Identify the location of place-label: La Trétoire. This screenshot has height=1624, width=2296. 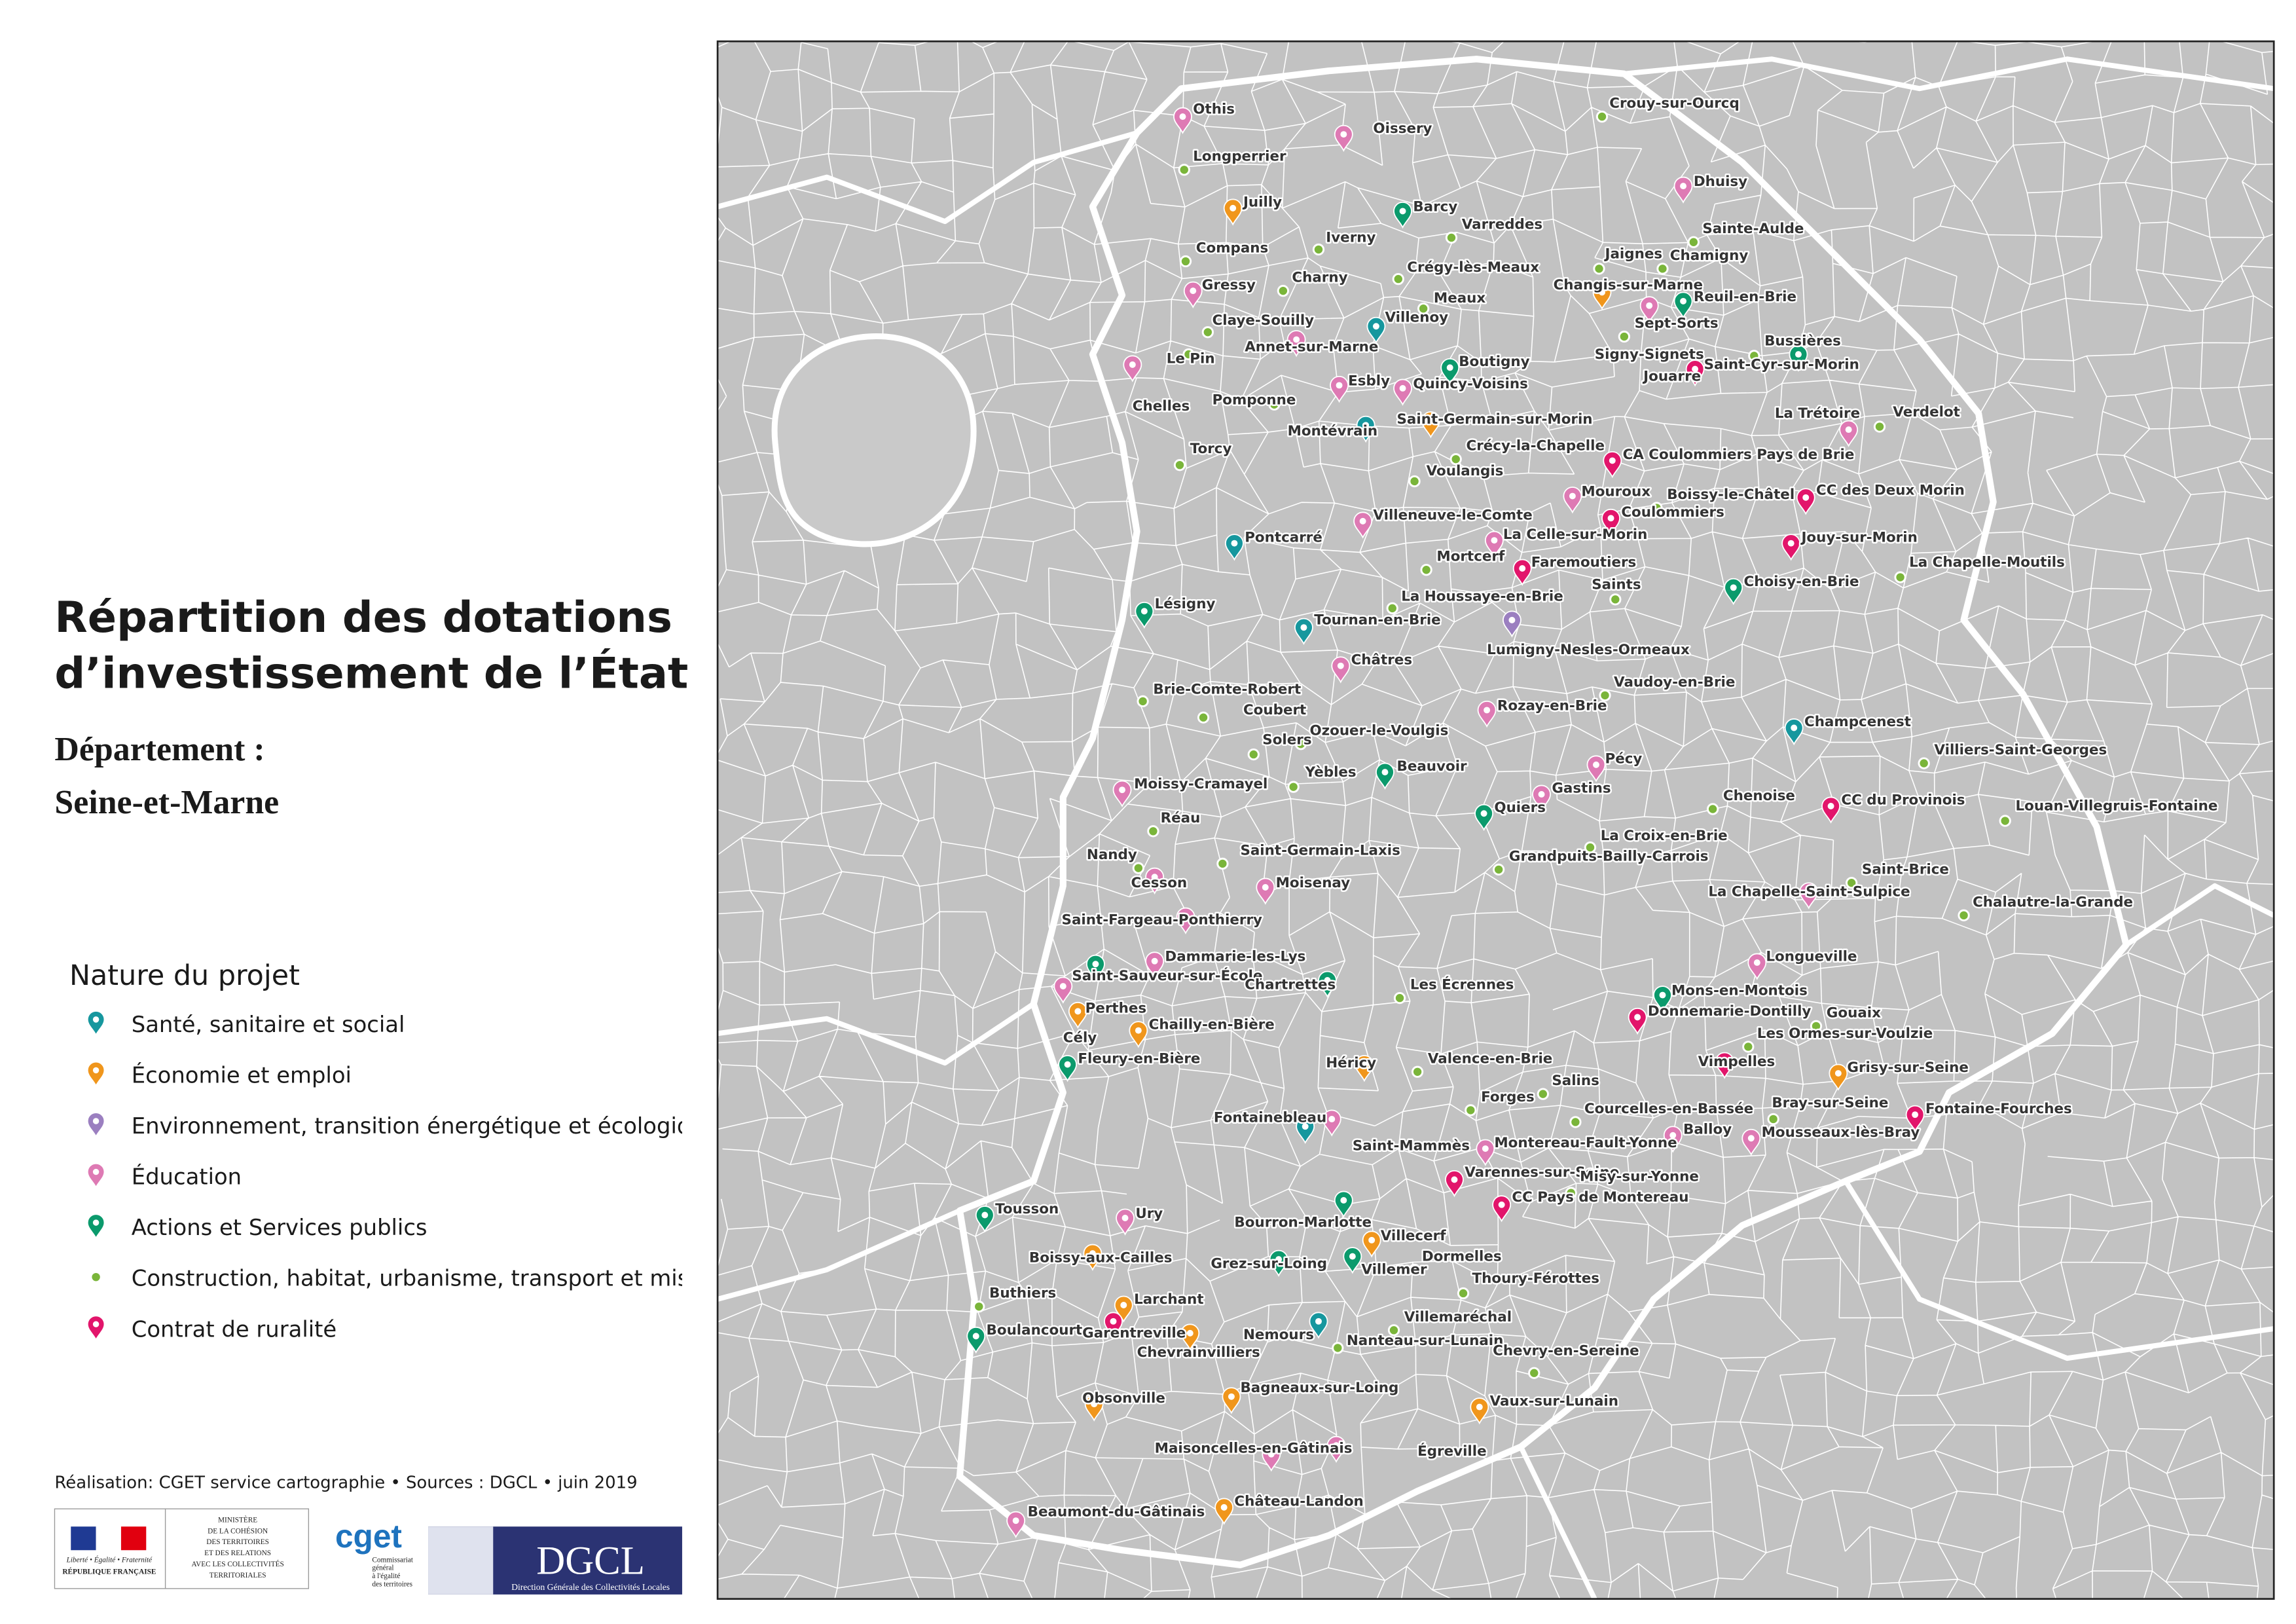
(1817, 413).